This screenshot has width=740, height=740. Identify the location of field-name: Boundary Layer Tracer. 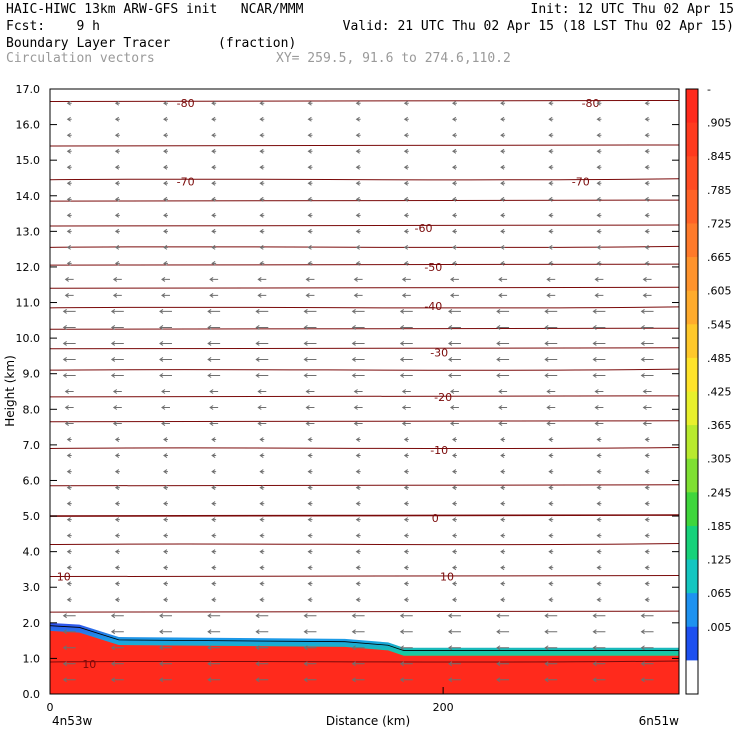
(88, 43).